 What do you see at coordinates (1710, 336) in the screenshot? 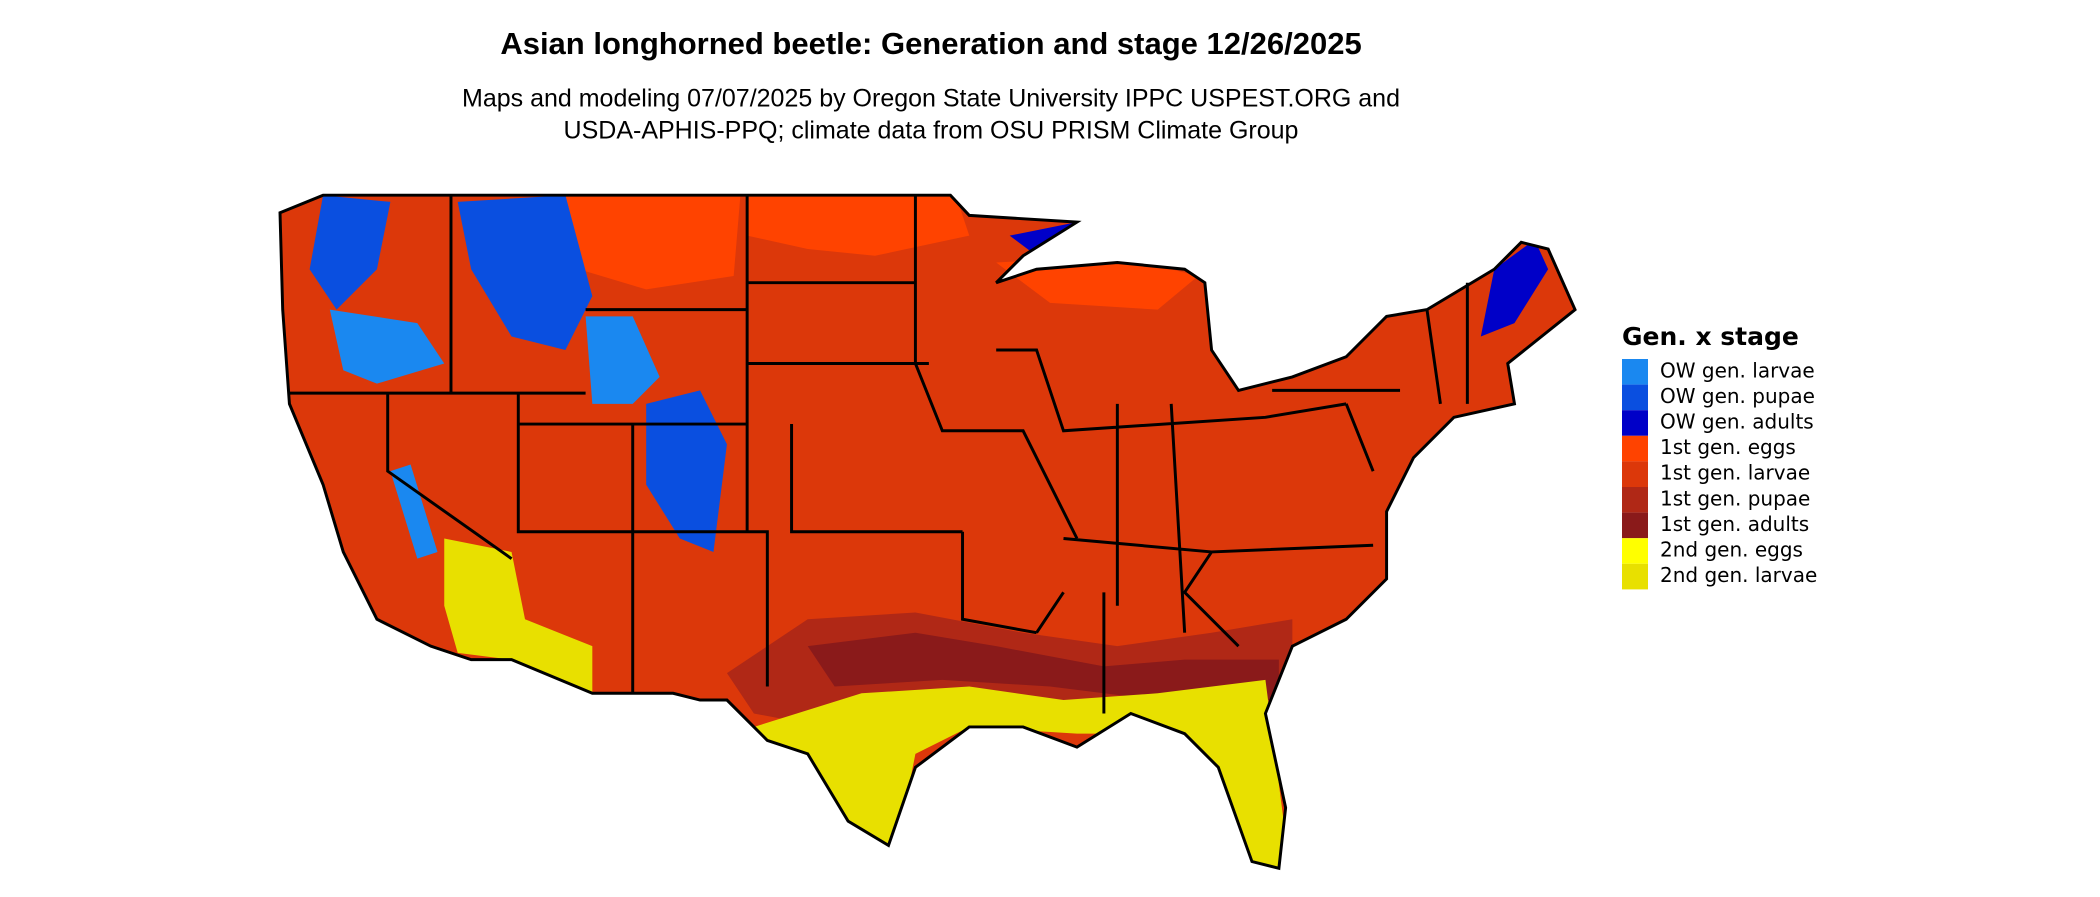
I see `legend-title: Gen. x stage` at bounding box center [1710, 336].